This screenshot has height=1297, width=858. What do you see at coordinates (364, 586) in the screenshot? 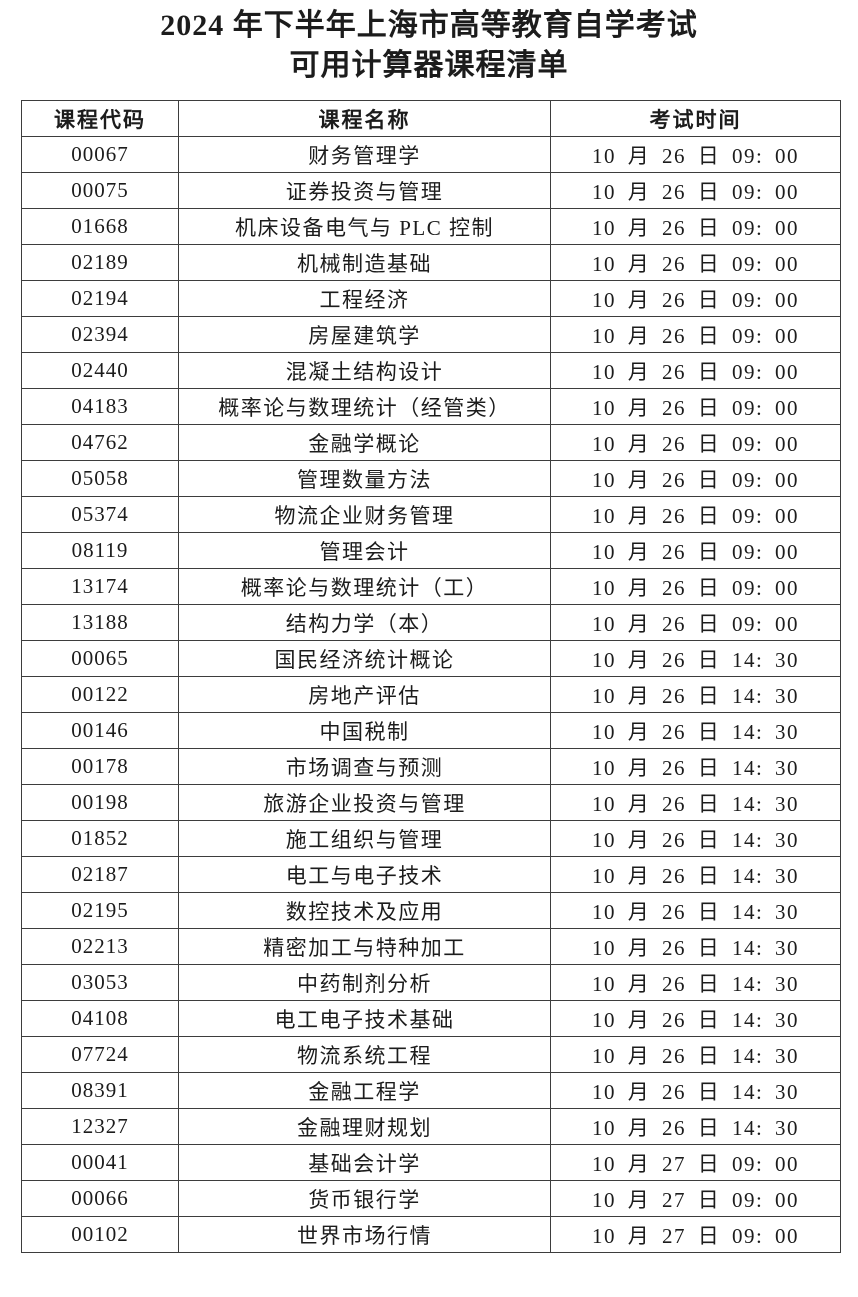
I see `course-name-cell: 概率论与数理统计（工）` at bounding box center [364, 586].